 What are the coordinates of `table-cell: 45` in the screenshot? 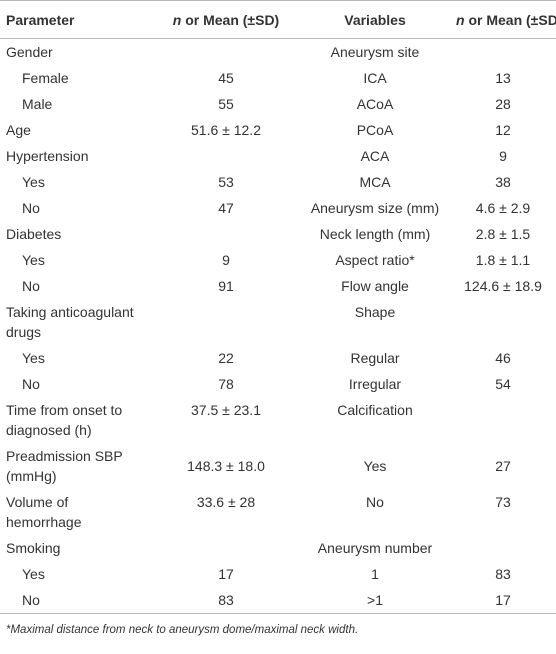 It's located at (226, 78).